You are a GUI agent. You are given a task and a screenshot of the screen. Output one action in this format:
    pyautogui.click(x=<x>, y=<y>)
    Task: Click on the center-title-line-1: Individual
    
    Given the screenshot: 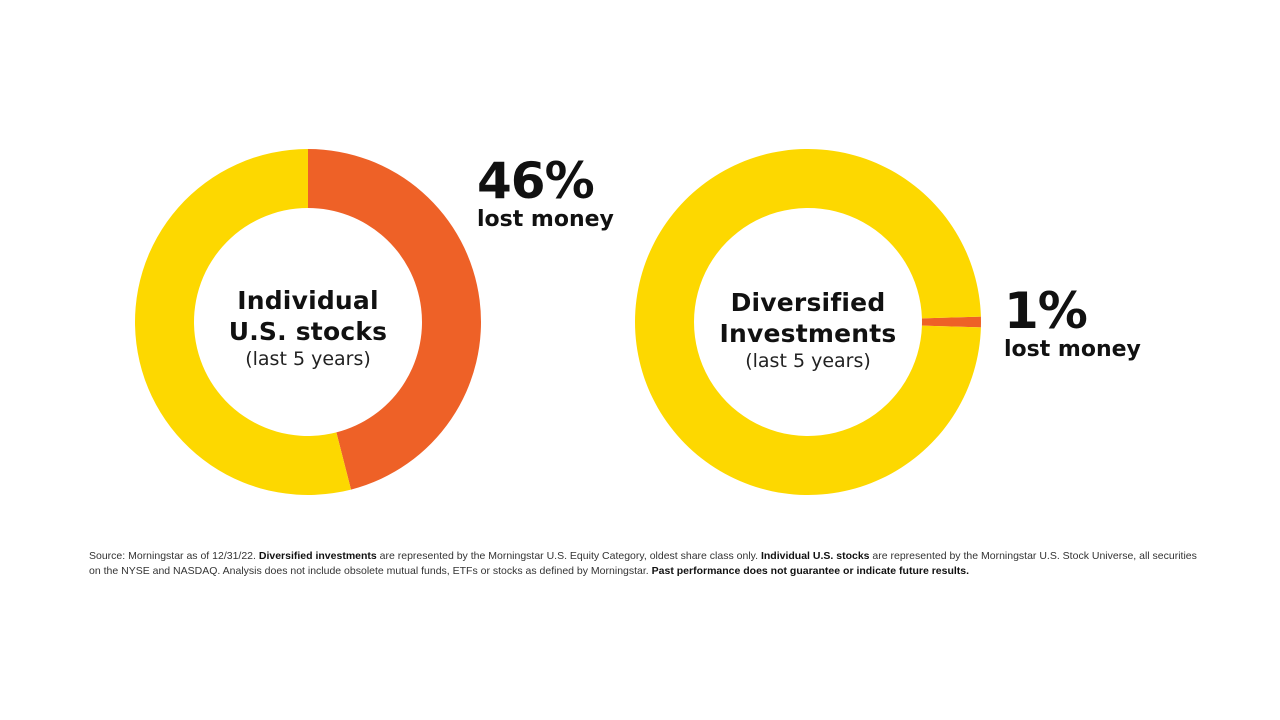 What is the action you would take?
    pyautogui.click(x=308, y=300)
    